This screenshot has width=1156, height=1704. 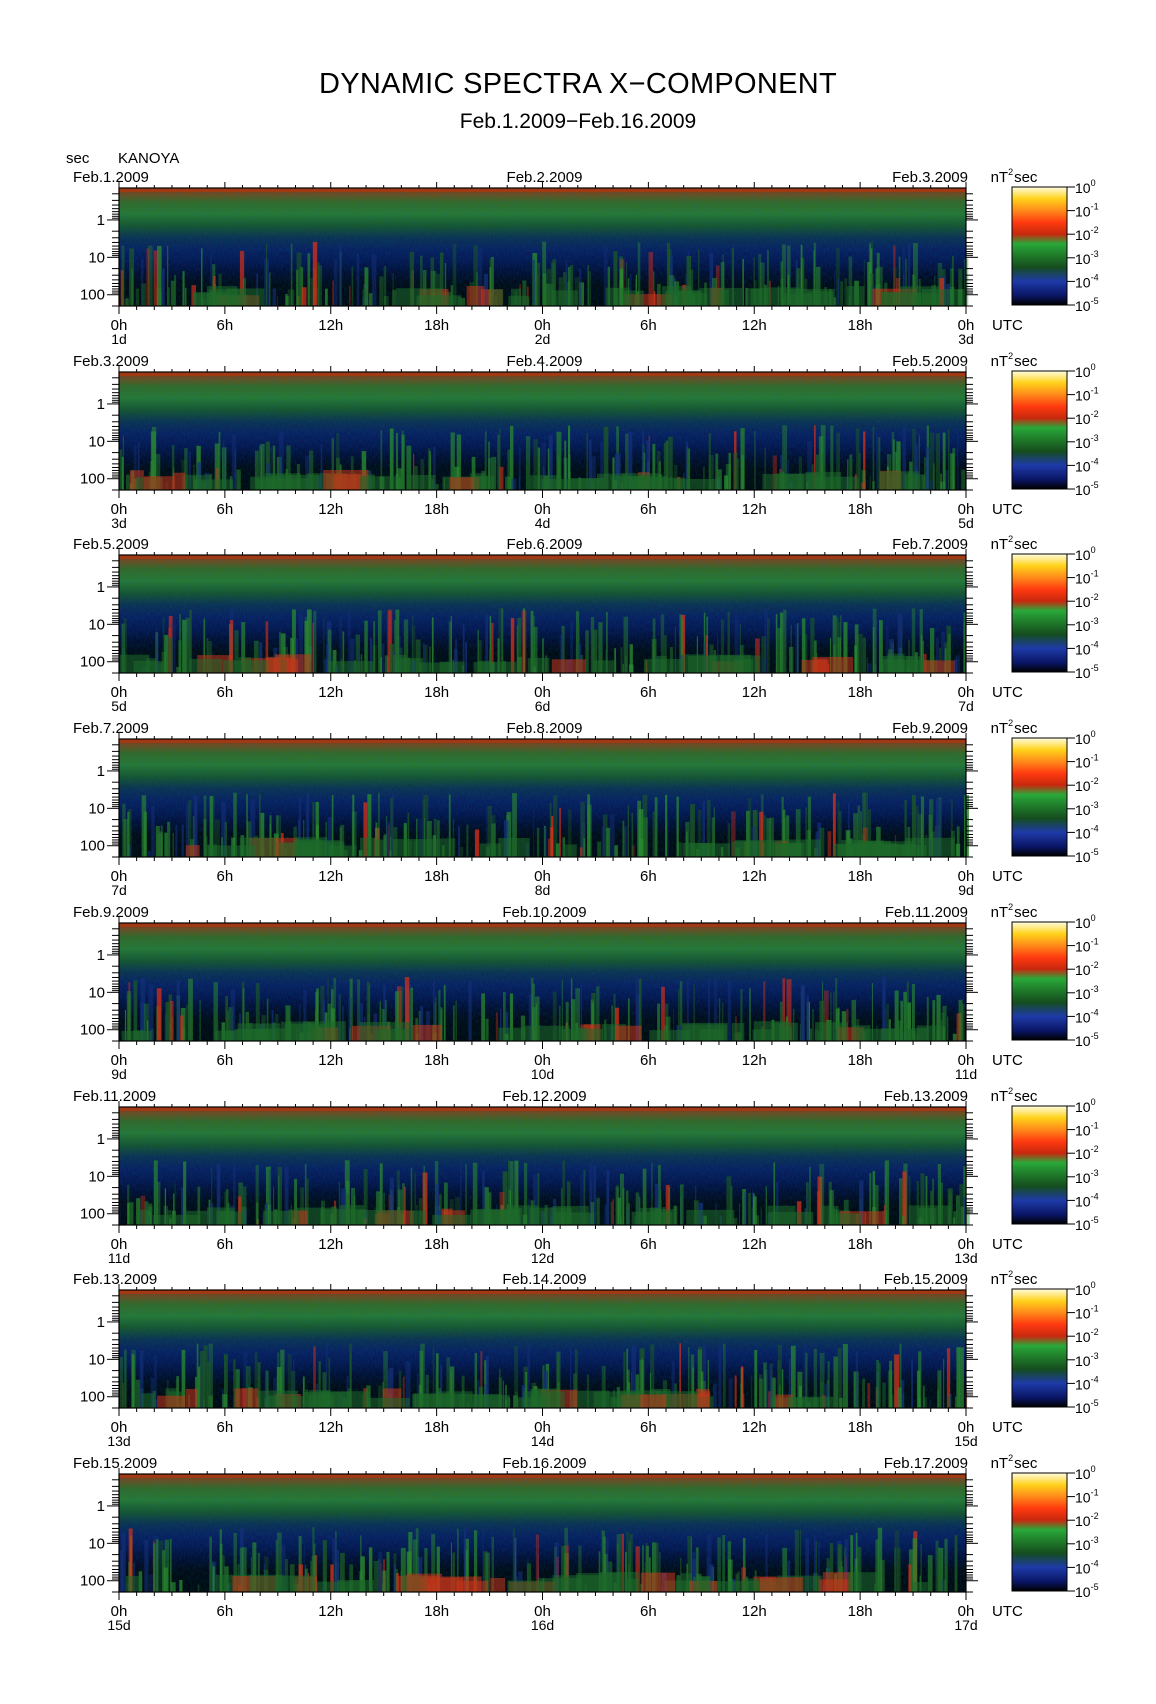 What do you see at coordinates (966, 890) in the screenshot?
I see `day-label-right: 9d` at bounding box center [966, 890].